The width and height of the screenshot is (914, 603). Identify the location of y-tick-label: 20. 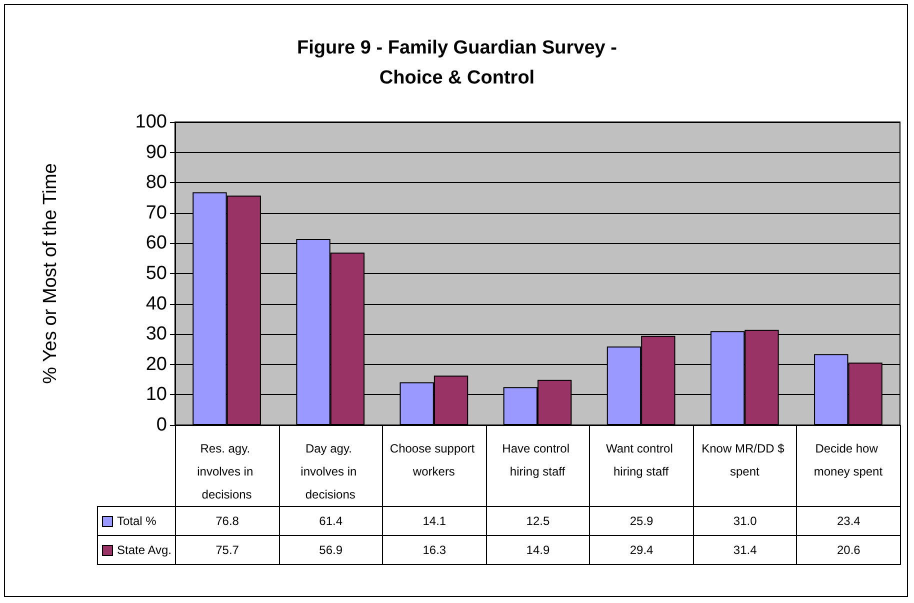
(156, 364).